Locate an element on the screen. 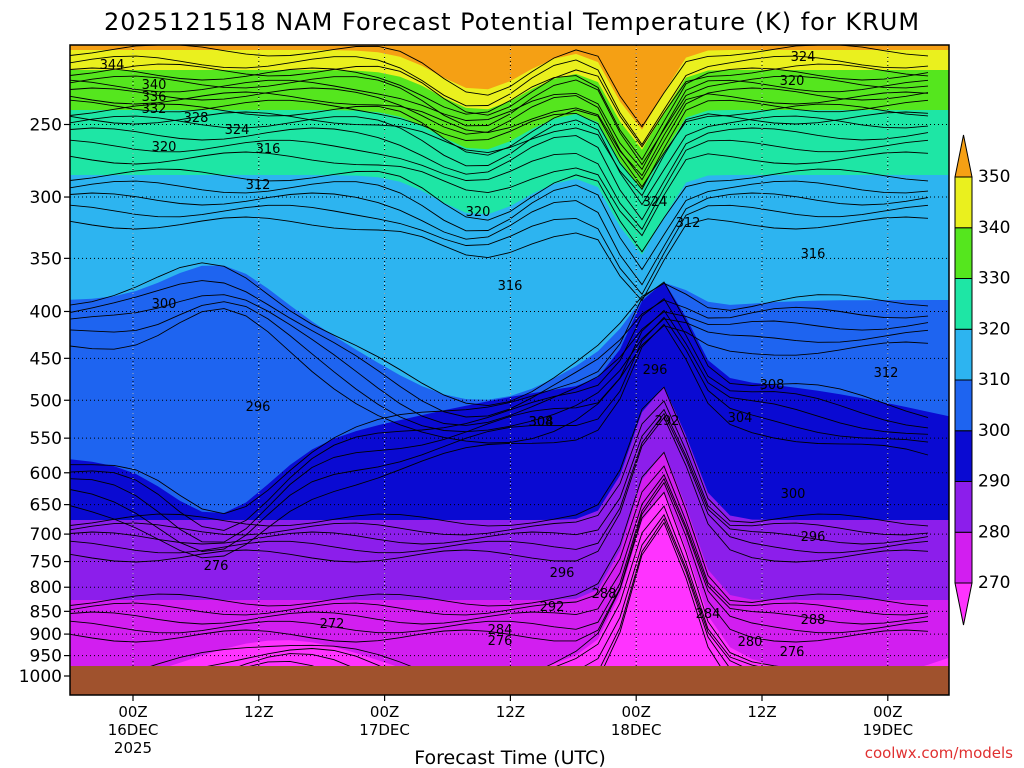 The image size is (1024, 768). y-tick-label: 800 is located at coordinates (46, 588).